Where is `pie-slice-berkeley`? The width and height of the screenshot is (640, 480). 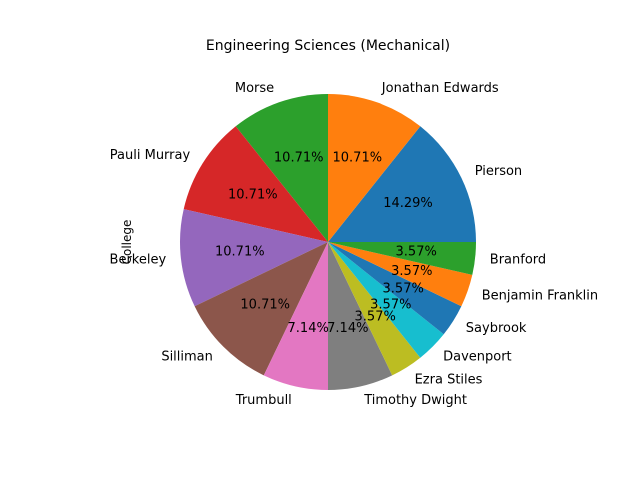 pie-slice-berkeley is located at coordinates (254, 258).